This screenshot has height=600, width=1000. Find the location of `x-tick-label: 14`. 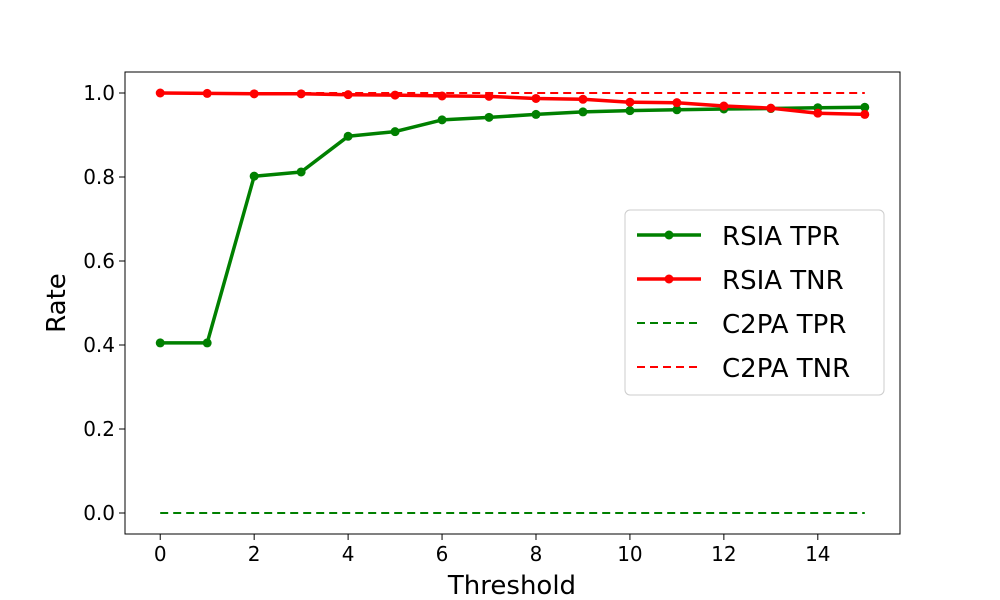

x-tick-label: 14 is located at coordinates (817, 554).